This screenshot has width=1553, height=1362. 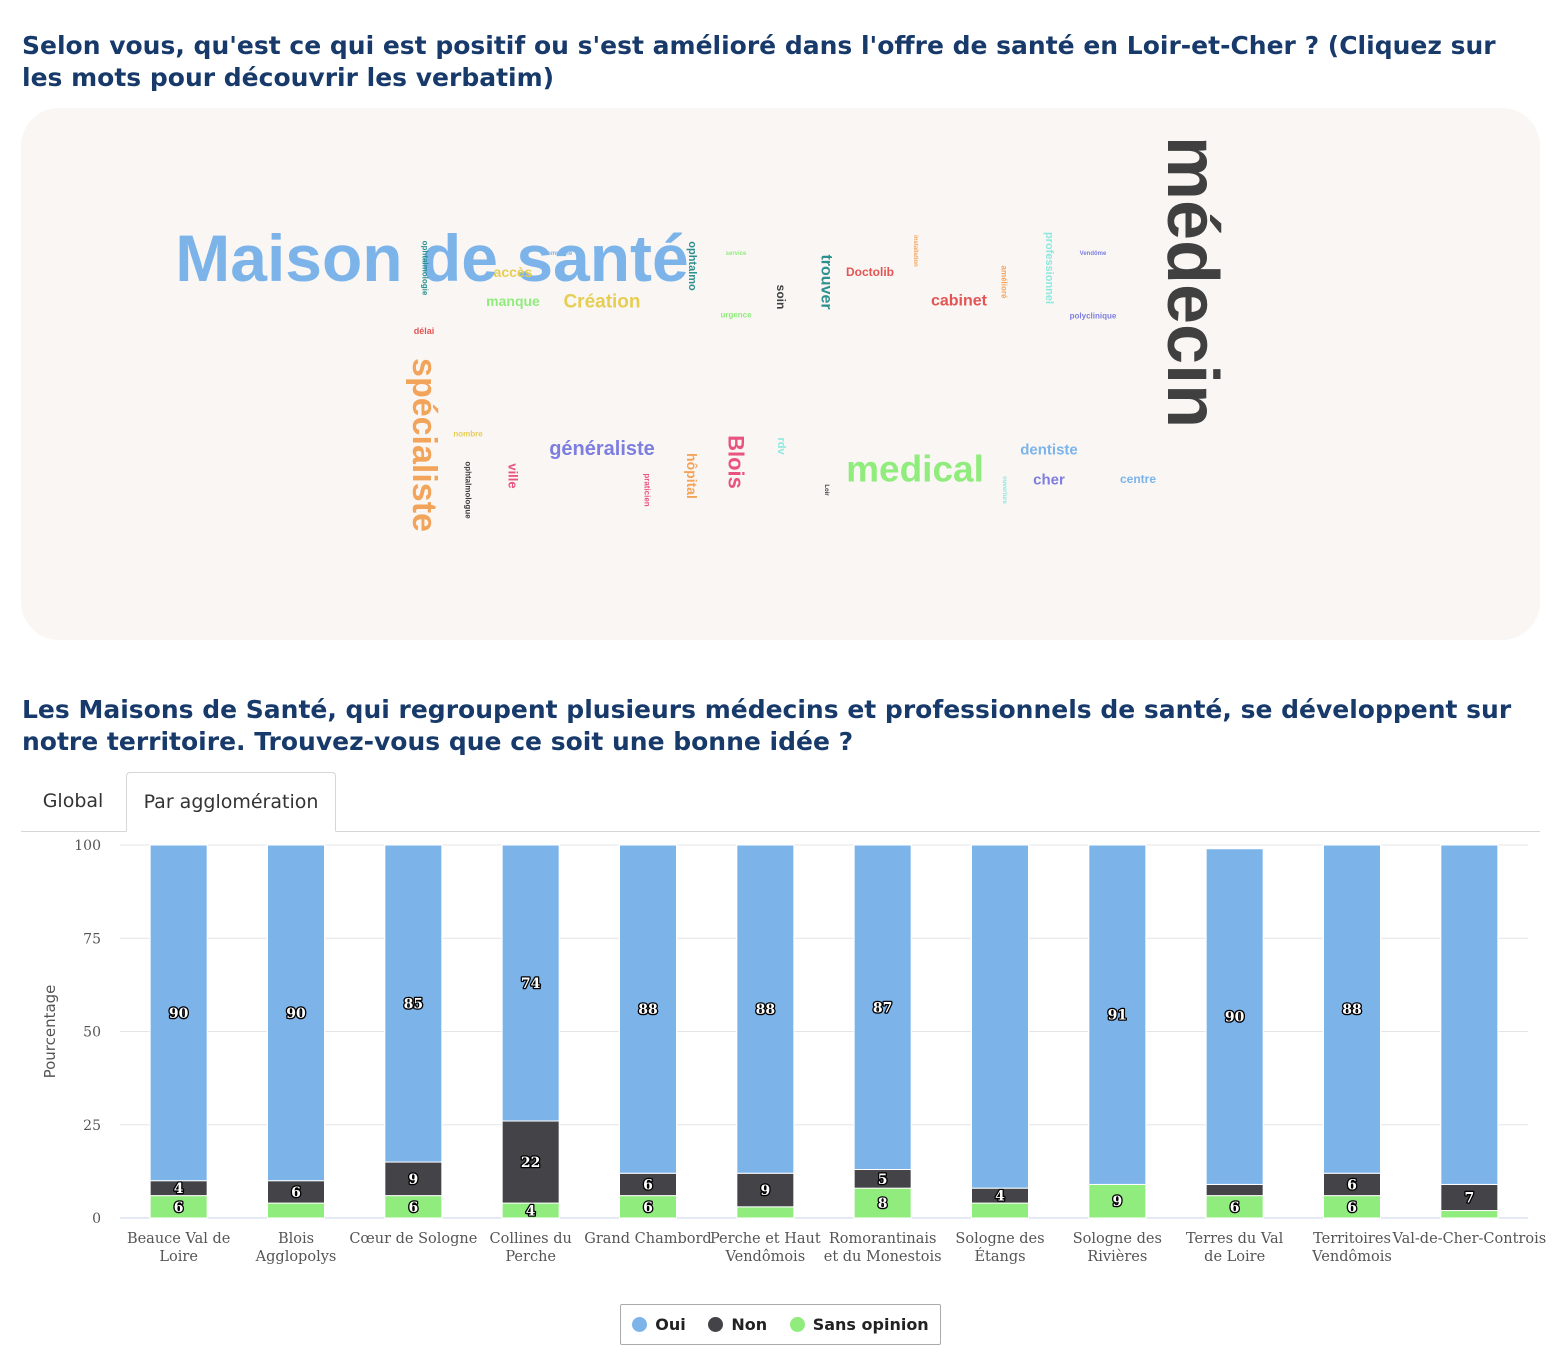 What do you see at coordinates (1049, 268) in the screenshot?
I see `word-professionnel: professionnel` at bounding box center [1049, 268].